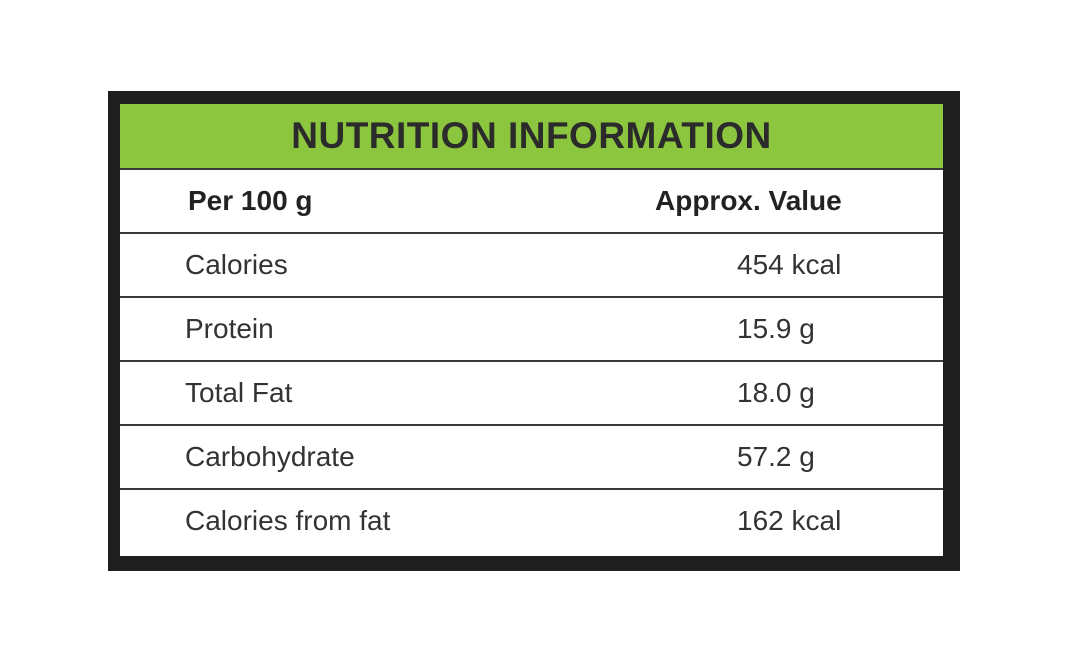 This screenshot has width=1068, height=671. I want to click on title: NUTRITION INFORMATION, so click(531, 135).